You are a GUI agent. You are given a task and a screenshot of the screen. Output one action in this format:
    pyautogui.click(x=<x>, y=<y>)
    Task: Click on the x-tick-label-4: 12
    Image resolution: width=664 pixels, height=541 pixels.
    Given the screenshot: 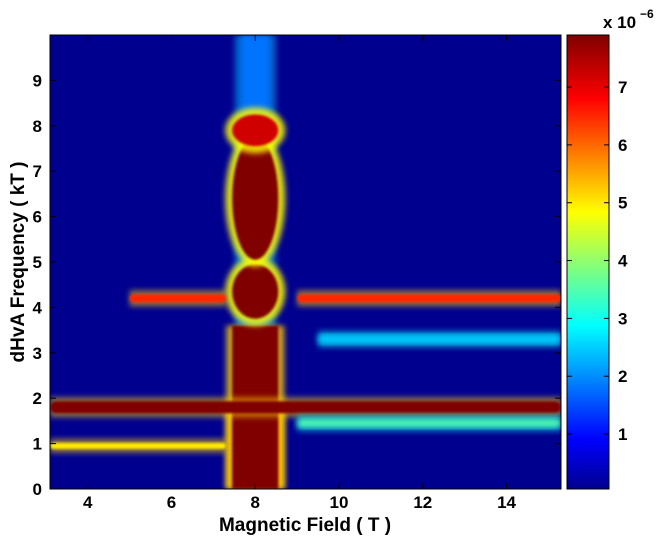 What is the action you would take?
    pyautogui.click(x=422, y=502)
    